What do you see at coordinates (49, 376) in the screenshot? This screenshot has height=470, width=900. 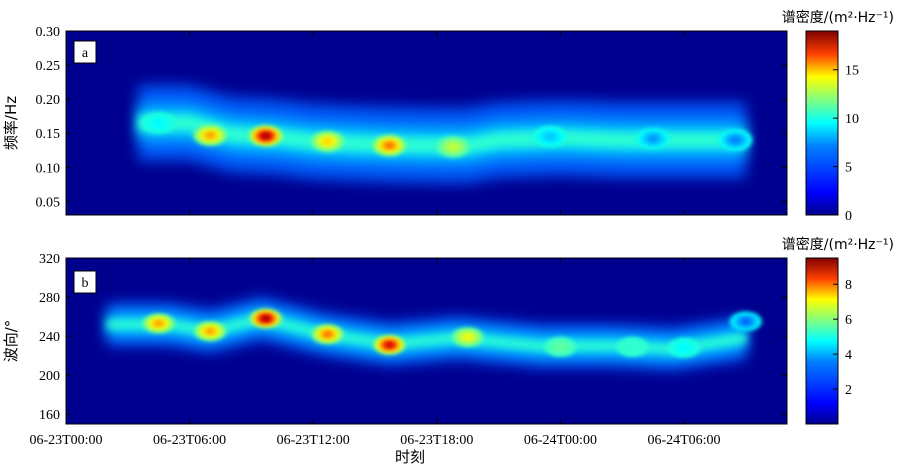 I see `y-tick-label: 200` at bounding box center [49, 376].